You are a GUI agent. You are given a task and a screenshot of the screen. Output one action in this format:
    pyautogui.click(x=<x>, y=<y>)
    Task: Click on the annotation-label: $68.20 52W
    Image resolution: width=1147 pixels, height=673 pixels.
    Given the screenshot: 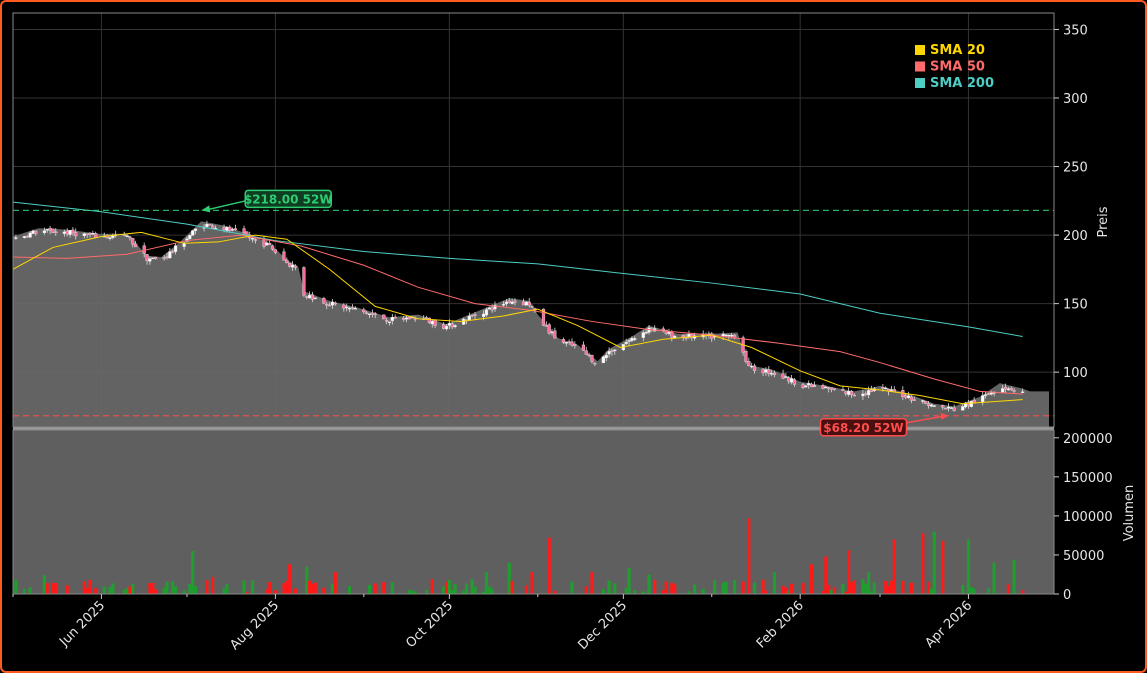 What is the action you would take?
    pyautogui.click(x=863, y=428)
    